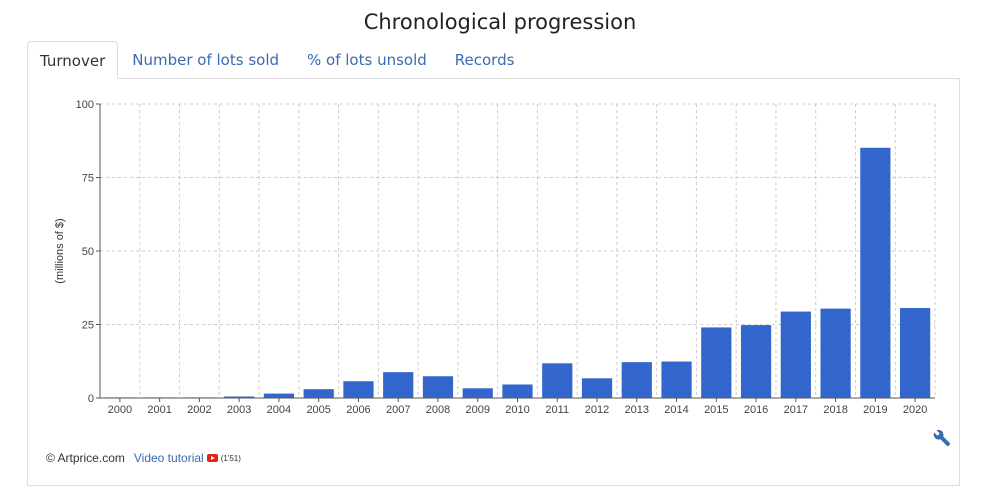 The width and height of the screenshot is (1000, 497). I want to click on video-tutorial-link: Video tutorial, so click(168, 458).